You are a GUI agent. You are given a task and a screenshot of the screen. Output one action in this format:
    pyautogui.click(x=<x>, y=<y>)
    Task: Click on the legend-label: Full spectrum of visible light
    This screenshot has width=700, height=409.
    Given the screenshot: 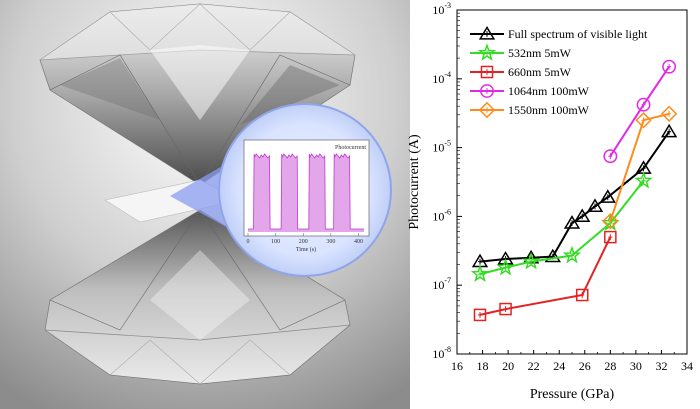 What is the action you would take?
    pyautogui.click(x=578, y=34)
    